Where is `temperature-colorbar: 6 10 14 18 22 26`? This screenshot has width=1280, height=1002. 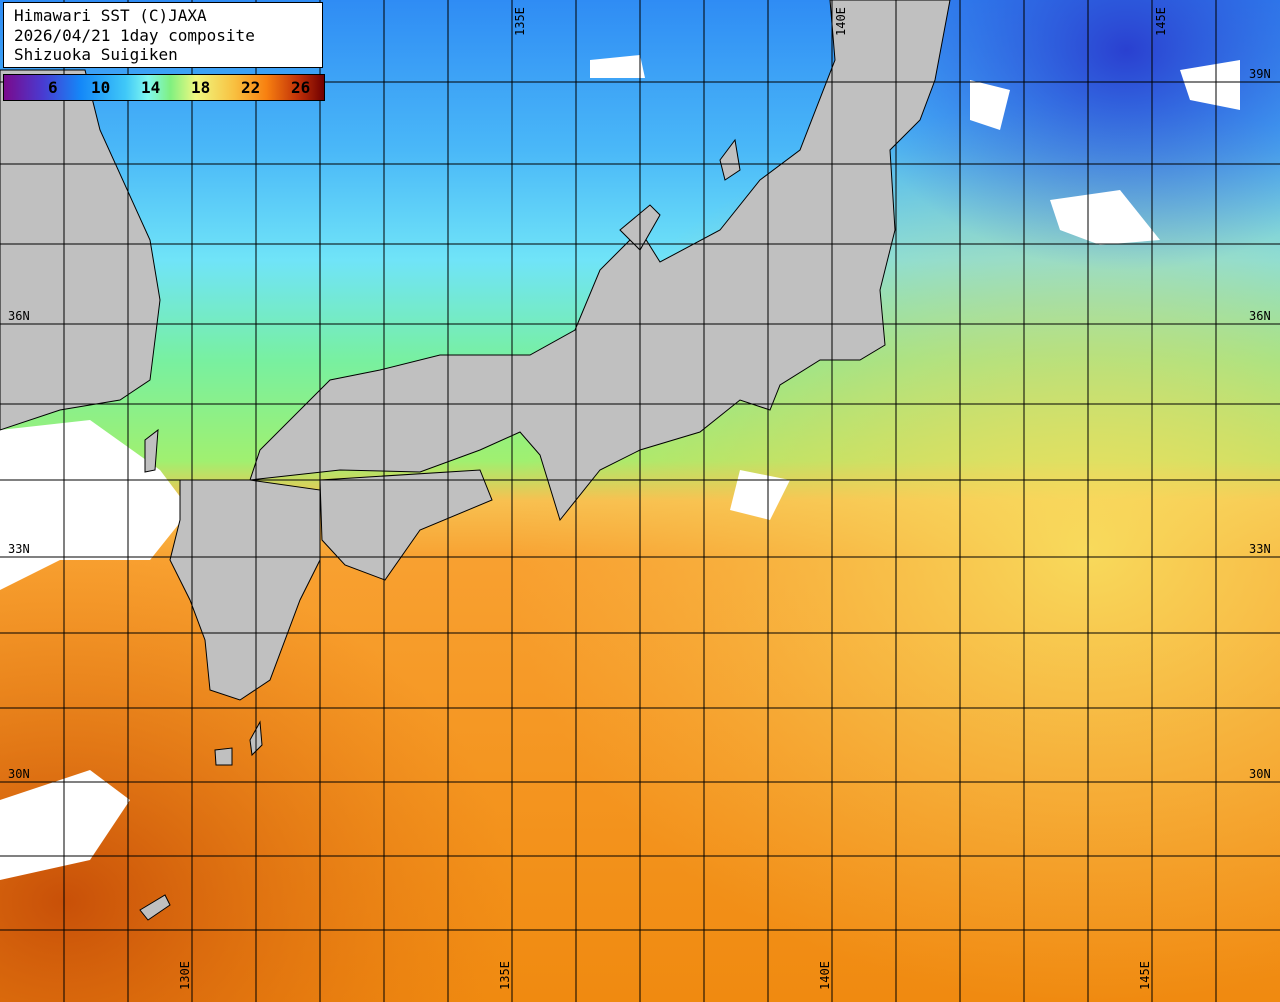
temperature-colorbar: 6 10 14 18 22 26 is located at coordinates (164, 87).